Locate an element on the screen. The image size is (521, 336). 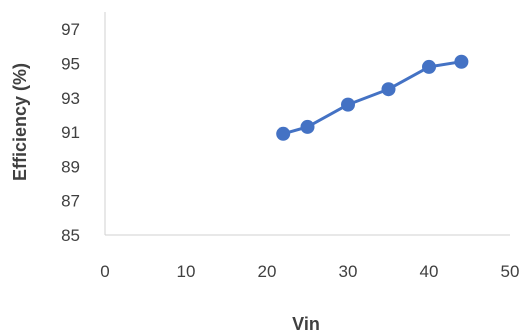
y-tick-label: 87 is located at coordinates (70, 201).